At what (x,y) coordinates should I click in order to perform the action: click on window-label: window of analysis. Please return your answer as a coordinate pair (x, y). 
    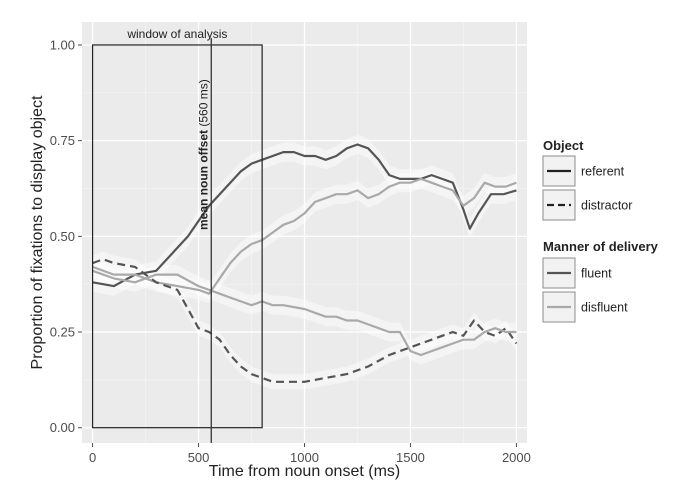
    Looking at the image, I should click on (176, 34).